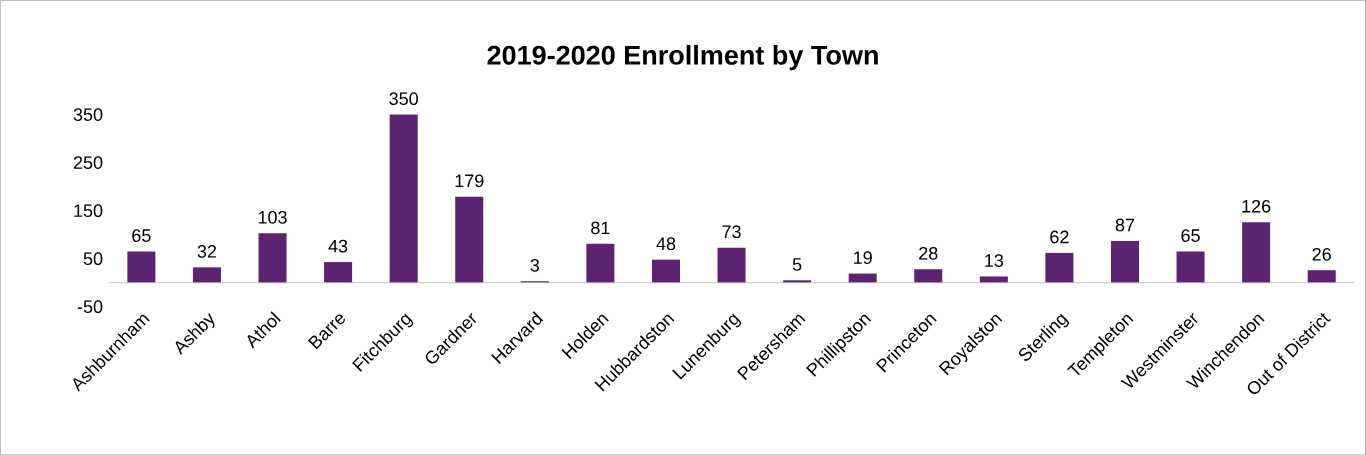  I want to click on data-label: 26, so click(1321, 254).